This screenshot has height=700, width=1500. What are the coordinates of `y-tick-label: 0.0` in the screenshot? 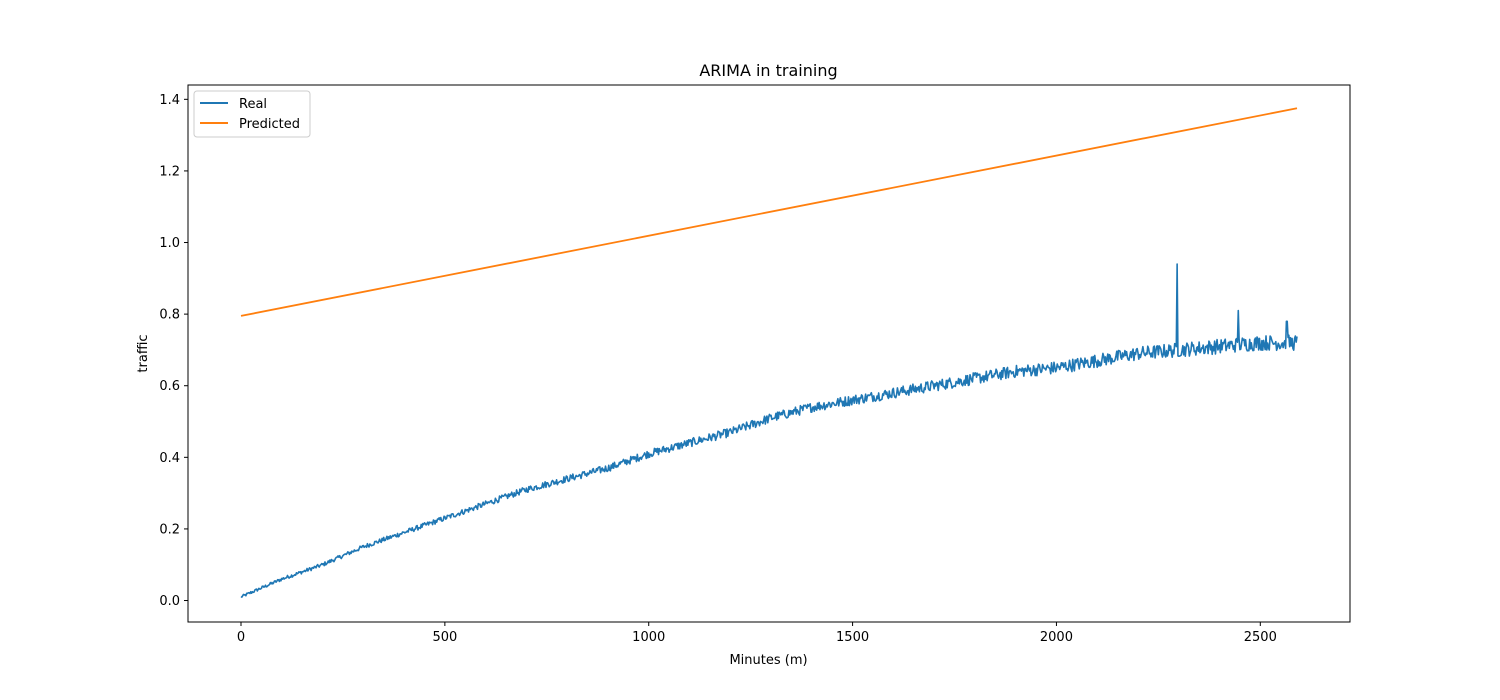 It's located at (169, 601).